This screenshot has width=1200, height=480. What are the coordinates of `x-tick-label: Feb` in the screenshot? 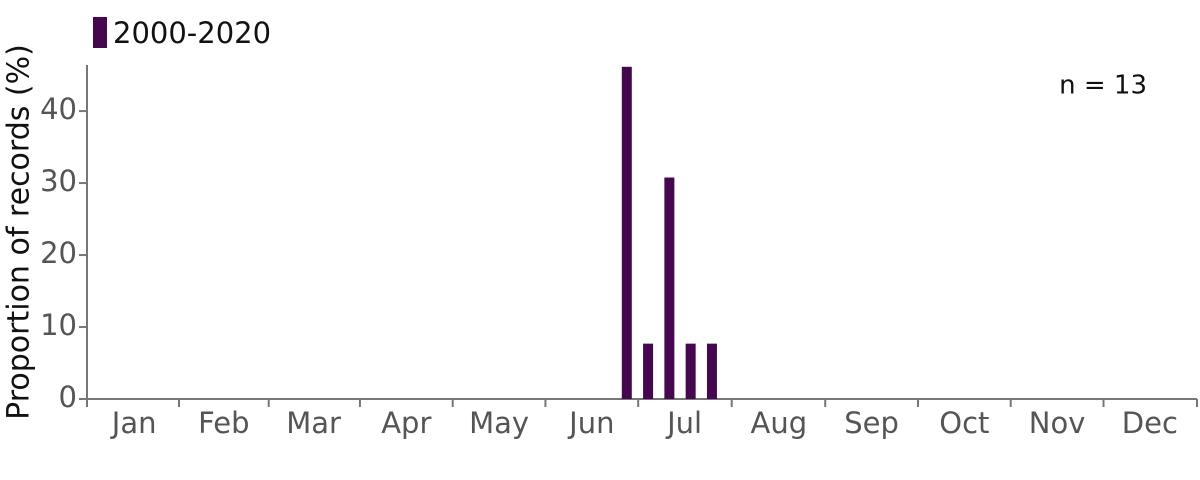 It's located at (223, 423).